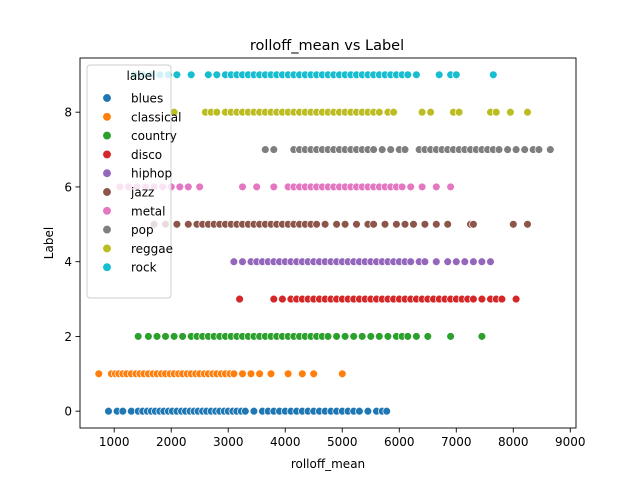  What do you see at coordinates (68, 262) in the screenshot?
I see `y-tick-label: 4` at bounding box center [68, 262].